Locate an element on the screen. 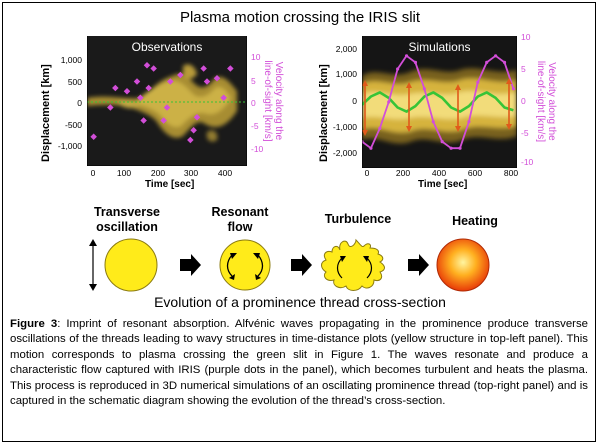  right-vtick: -5 is located at coordinates (525, 133).